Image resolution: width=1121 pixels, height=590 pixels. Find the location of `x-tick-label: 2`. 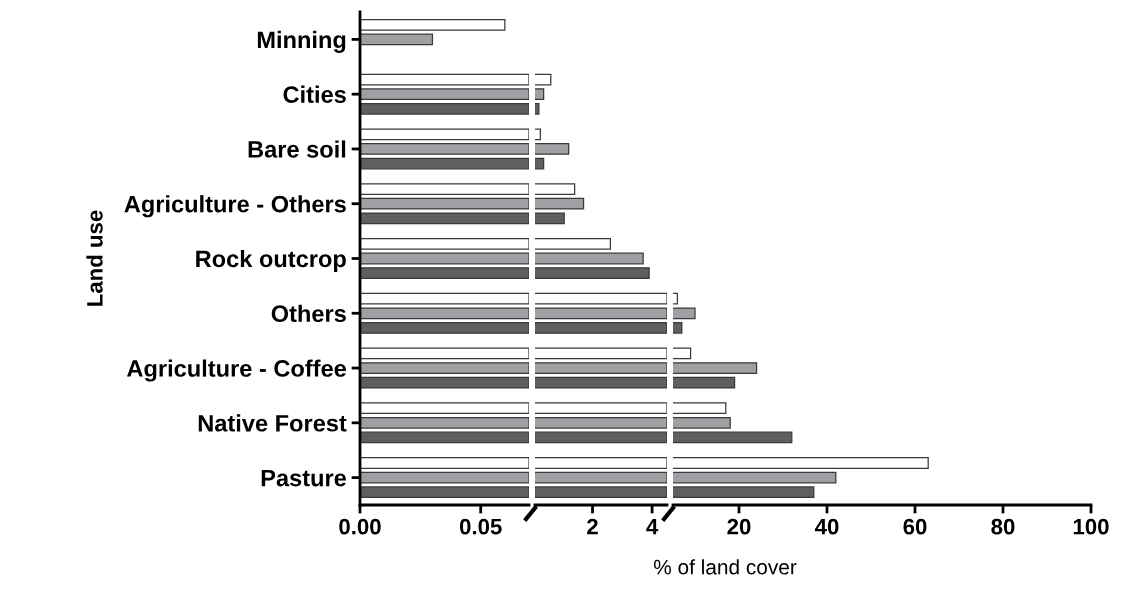

x-tick-label: 2 is located at coordinates (592, 526).